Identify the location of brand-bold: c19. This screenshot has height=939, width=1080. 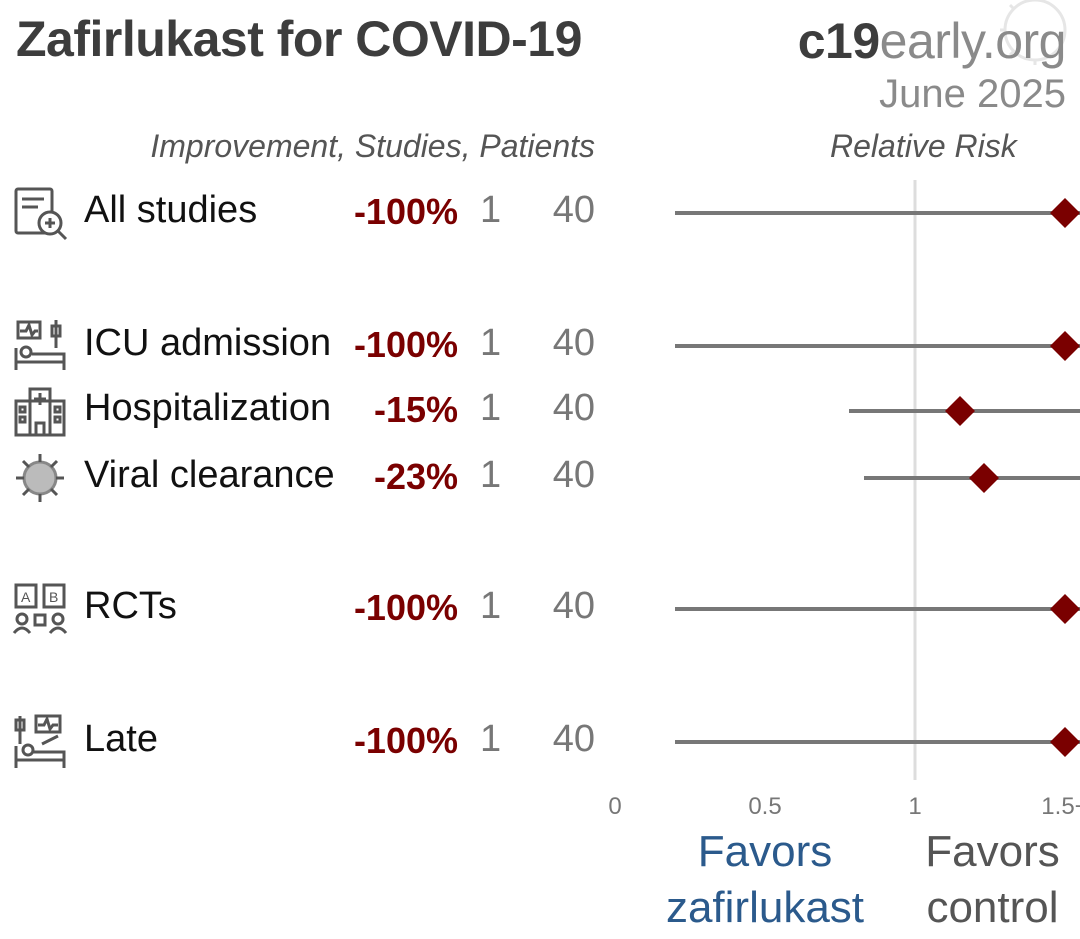
(838, 41).